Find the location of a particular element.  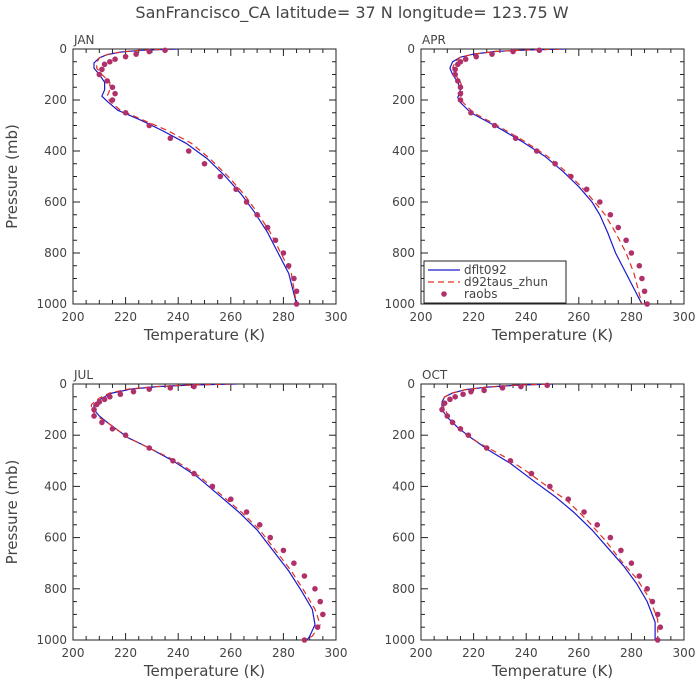

y-tick-label: 200 is located at coordinates (403, 435).